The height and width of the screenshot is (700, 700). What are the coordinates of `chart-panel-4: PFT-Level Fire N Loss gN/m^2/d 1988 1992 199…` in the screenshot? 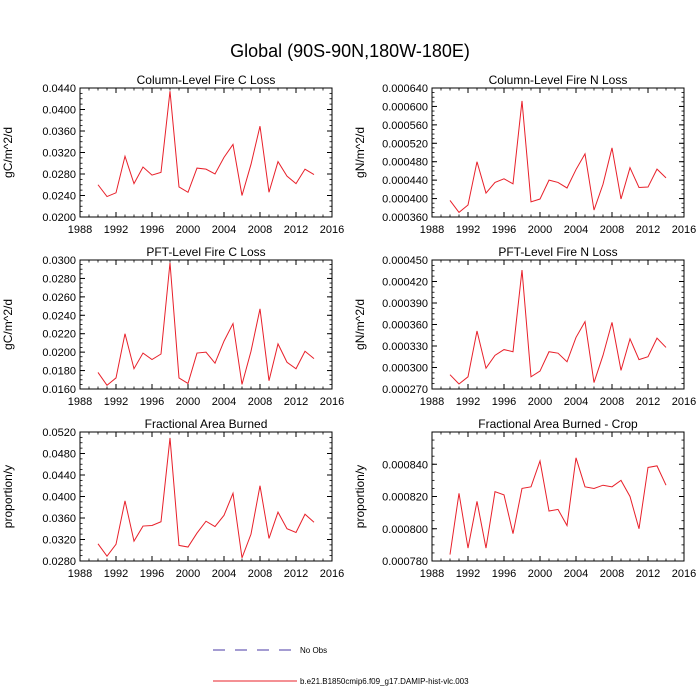 It's located at (524, 326).